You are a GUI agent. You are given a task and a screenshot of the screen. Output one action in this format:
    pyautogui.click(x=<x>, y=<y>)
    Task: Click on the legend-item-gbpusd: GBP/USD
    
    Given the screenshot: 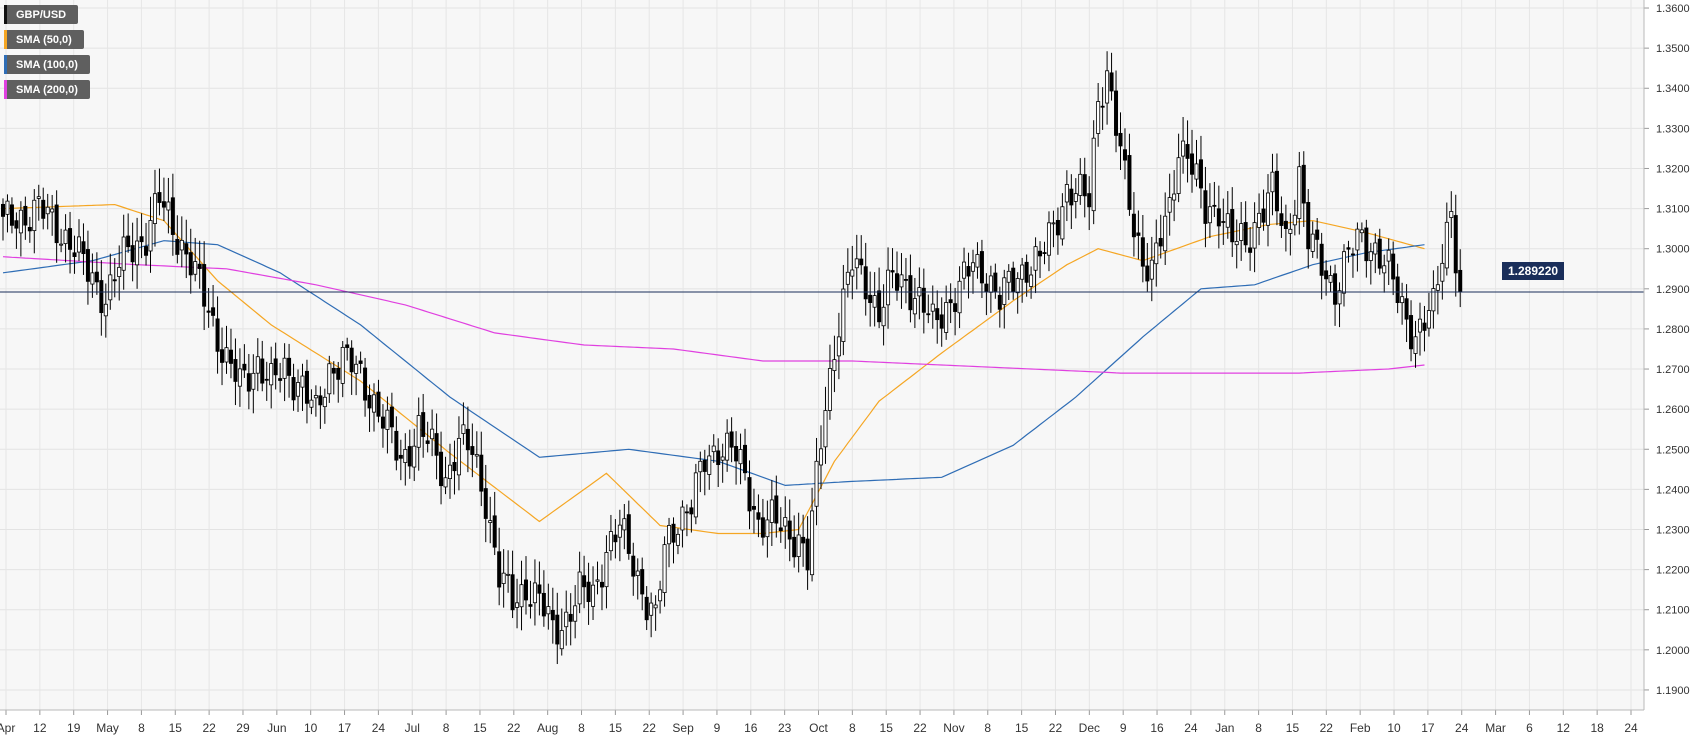 What is the action you would take?
    pyautogui.click(x=41, y=14)
    